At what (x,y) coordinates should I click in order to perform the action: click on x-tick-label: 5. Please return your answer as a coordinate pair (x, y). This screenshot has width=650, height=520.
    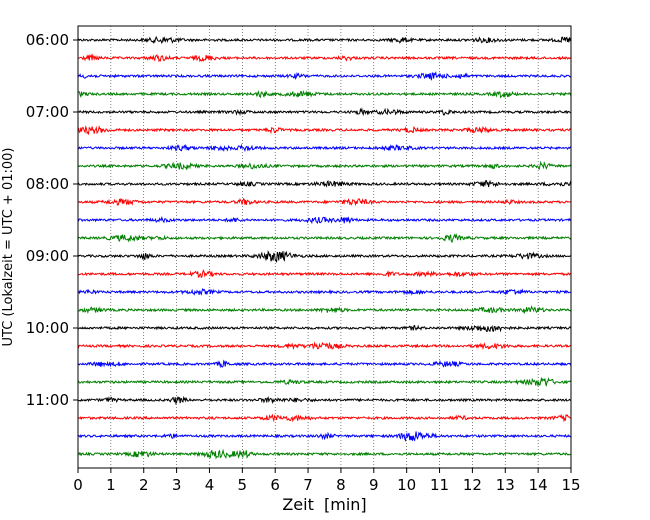
    Looking at the image, I should click on (243, 485).